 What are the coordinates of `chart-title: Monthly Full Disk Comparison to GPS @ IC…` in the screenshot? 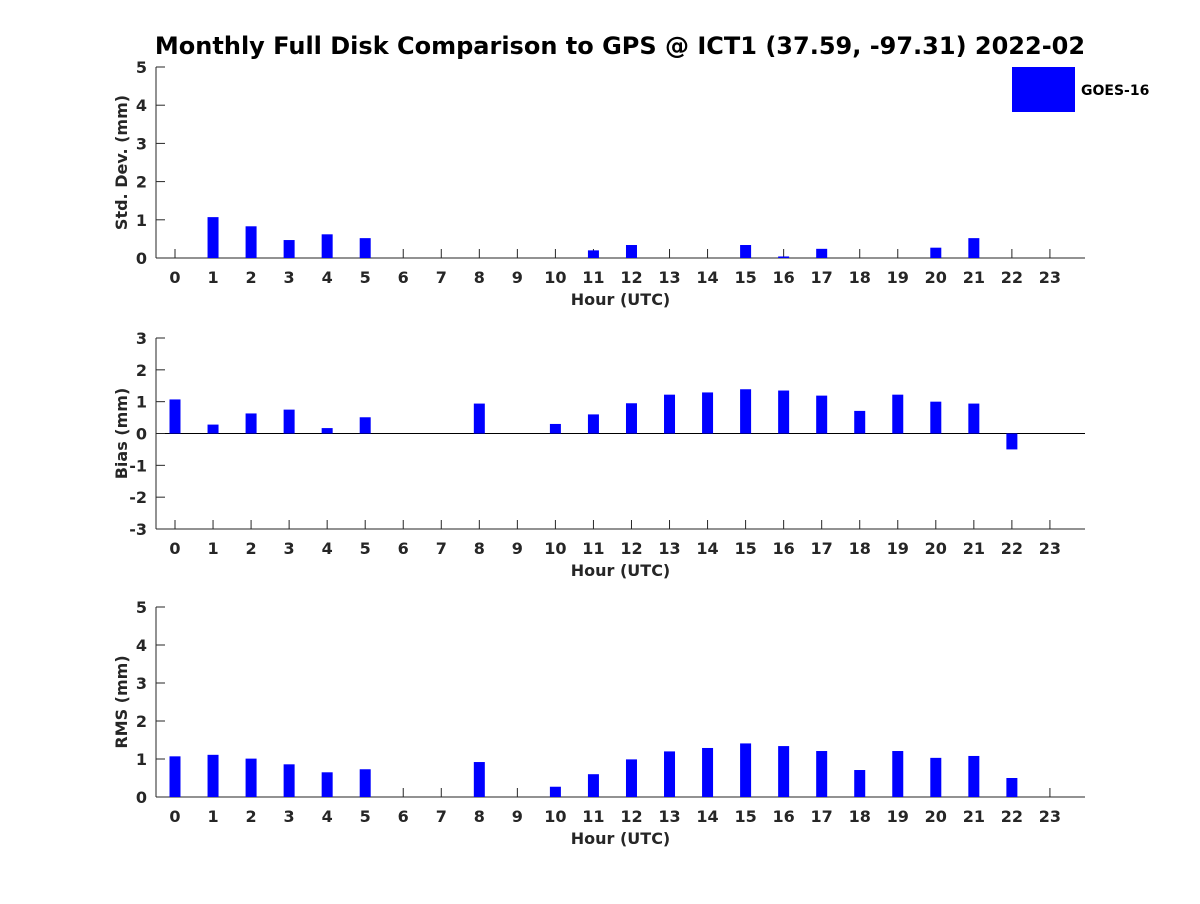 It's located at (620, 46).